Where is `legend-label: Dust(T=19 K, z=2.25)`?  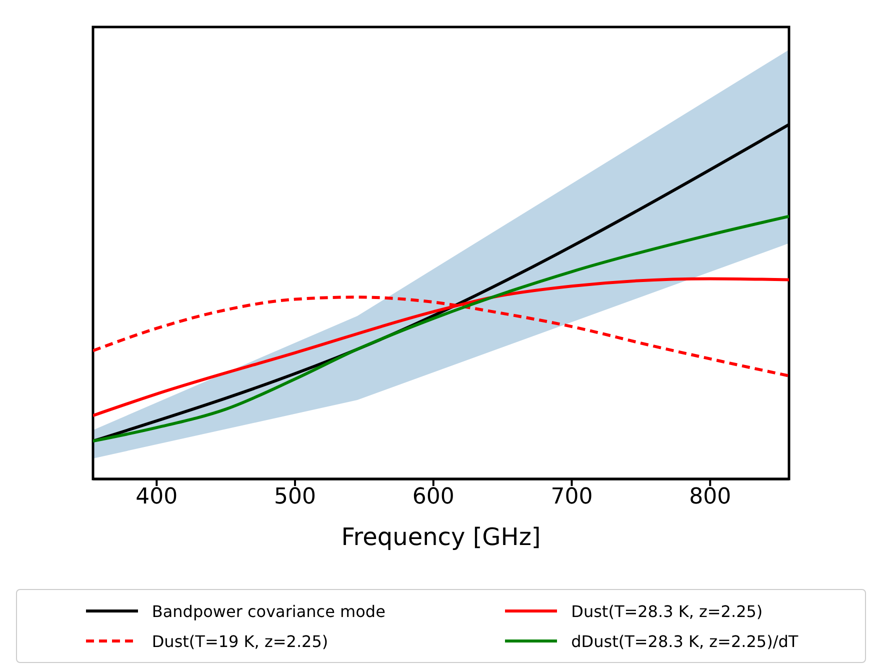
legend-label: Dust(T=19 K, z=2.25) is located at coordinates (240, 641).